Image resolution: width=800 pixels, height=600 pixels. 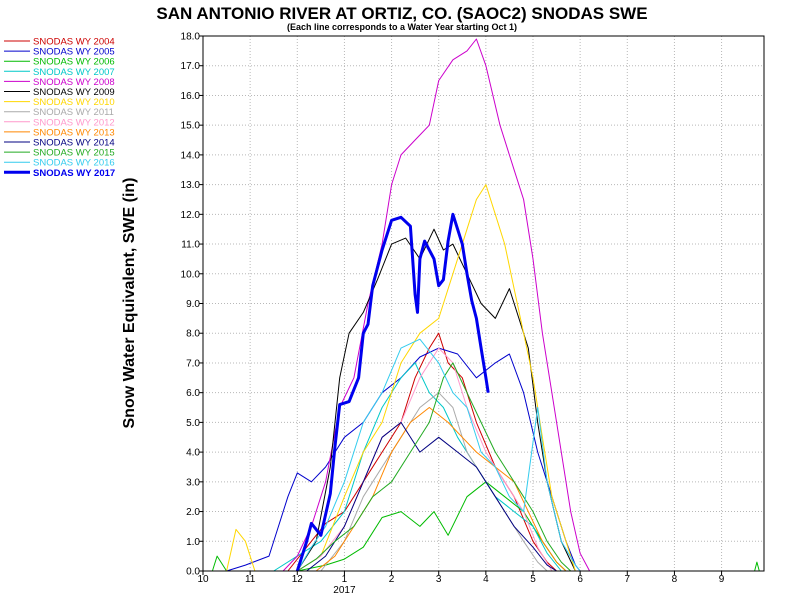 What do you see at coordinates (74, 173) in the screenshot?
I see `legend-label: SNODAS WY 2017` at bounding box center [74, 173].